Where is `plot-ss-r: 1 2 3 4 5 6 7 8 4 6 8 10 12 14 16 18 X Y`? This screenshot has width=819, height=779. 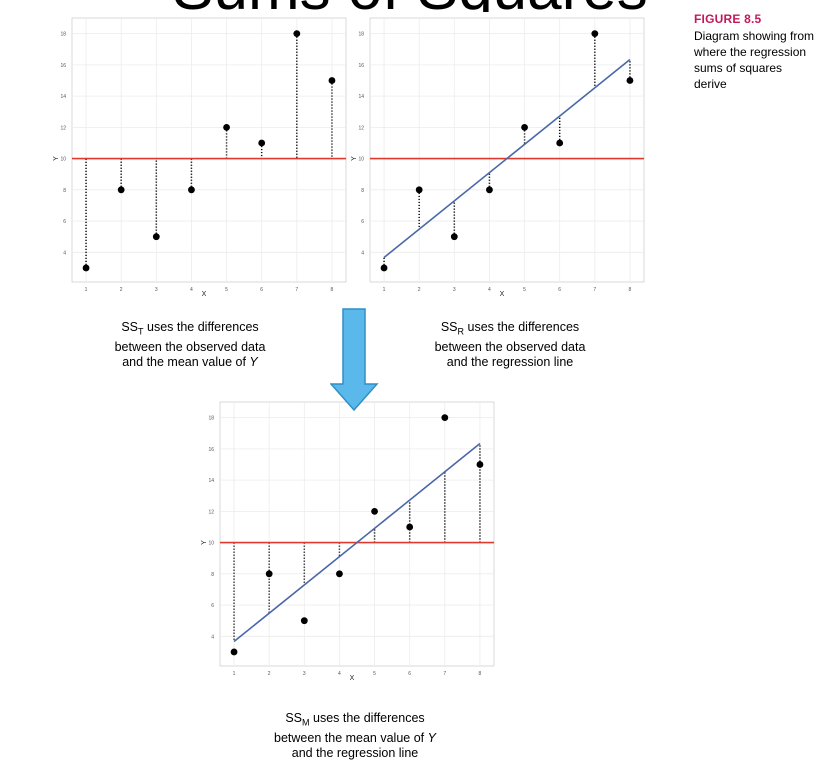 plot-ss-r: 1 2 3 4 5 6 7 8 4 6 8 10 12 14 16 18 X Y is located at coordinates (498, 160).